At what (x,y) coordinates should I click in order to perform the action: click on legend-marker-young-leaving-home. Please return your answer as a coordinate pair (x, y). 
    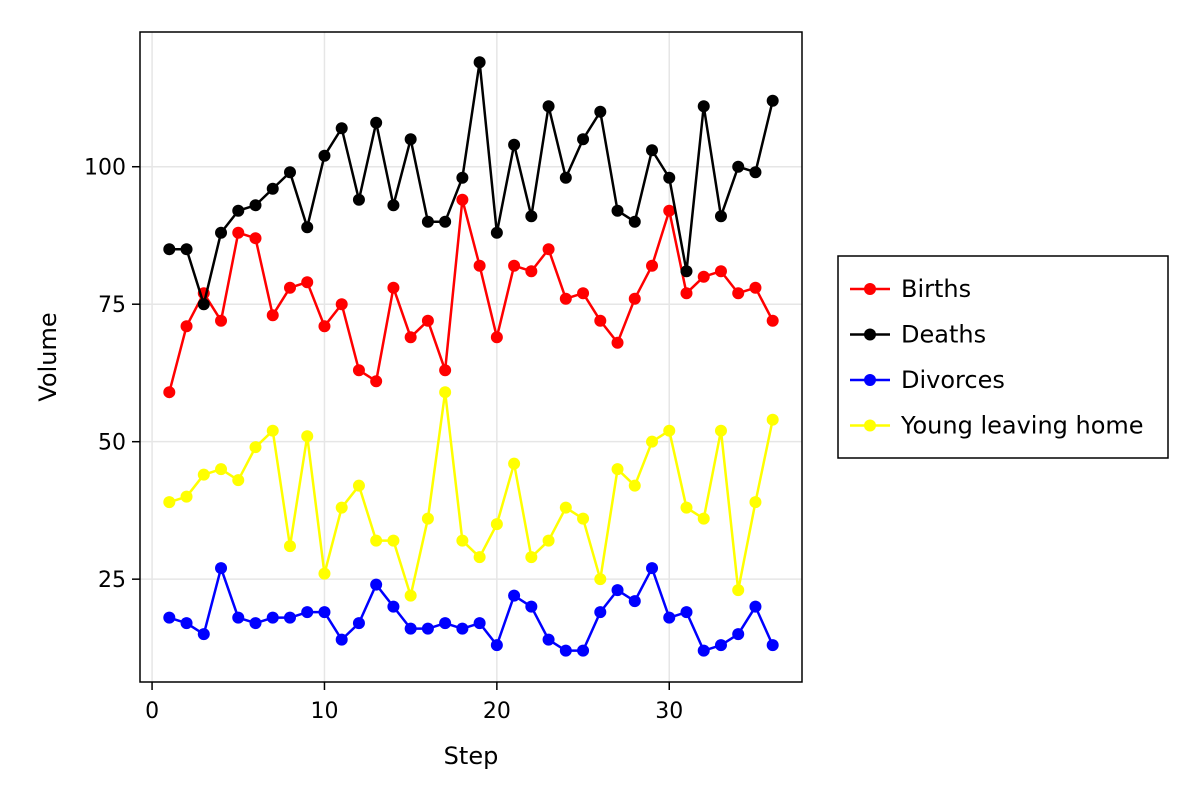
    Looking at the image, I should click on (870, 425).